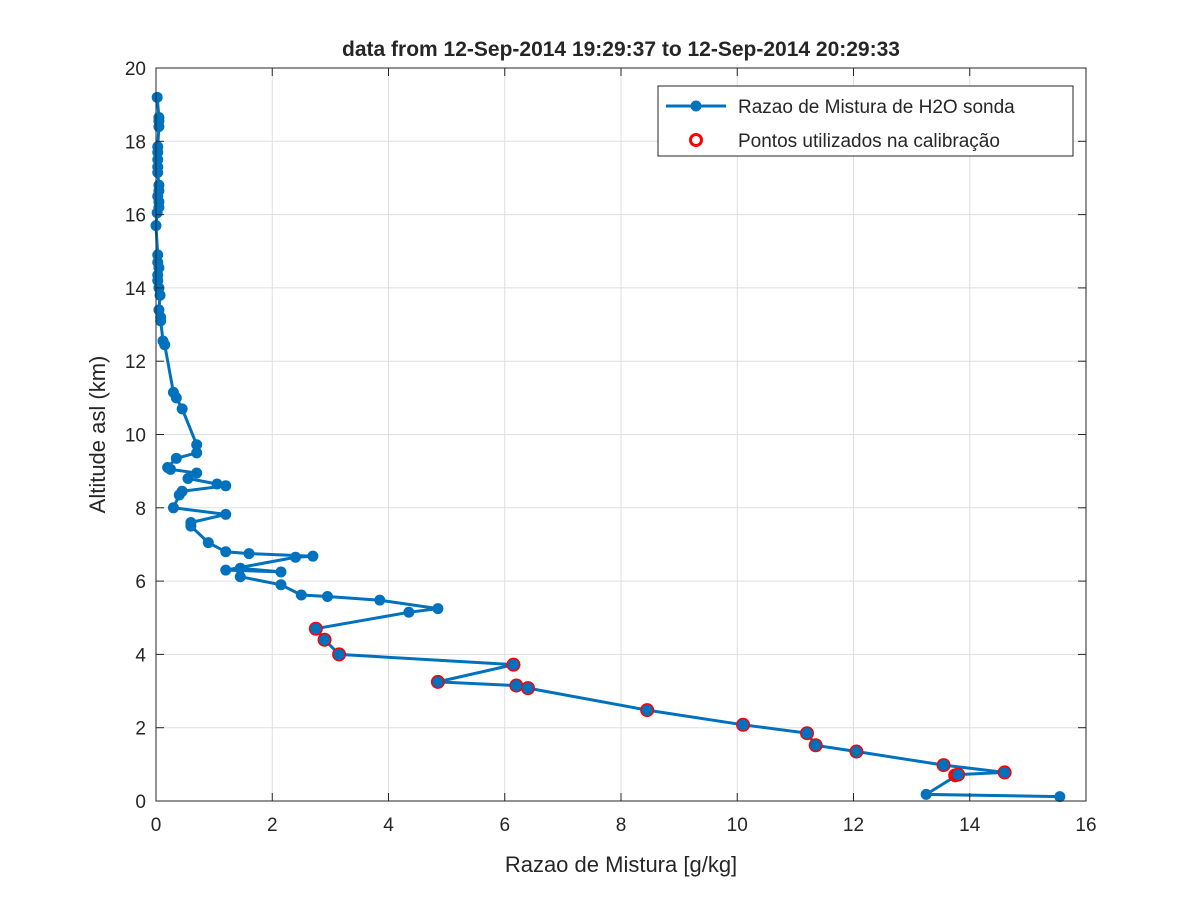 This screenshot has width=1200, height=905. I want to click on legend-marker-sonda, so click(696, 106).